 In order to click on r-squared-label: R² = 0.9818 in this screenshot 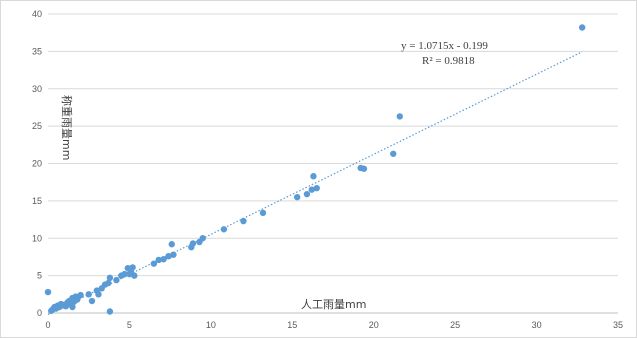, I will do `click(448, 61)`.